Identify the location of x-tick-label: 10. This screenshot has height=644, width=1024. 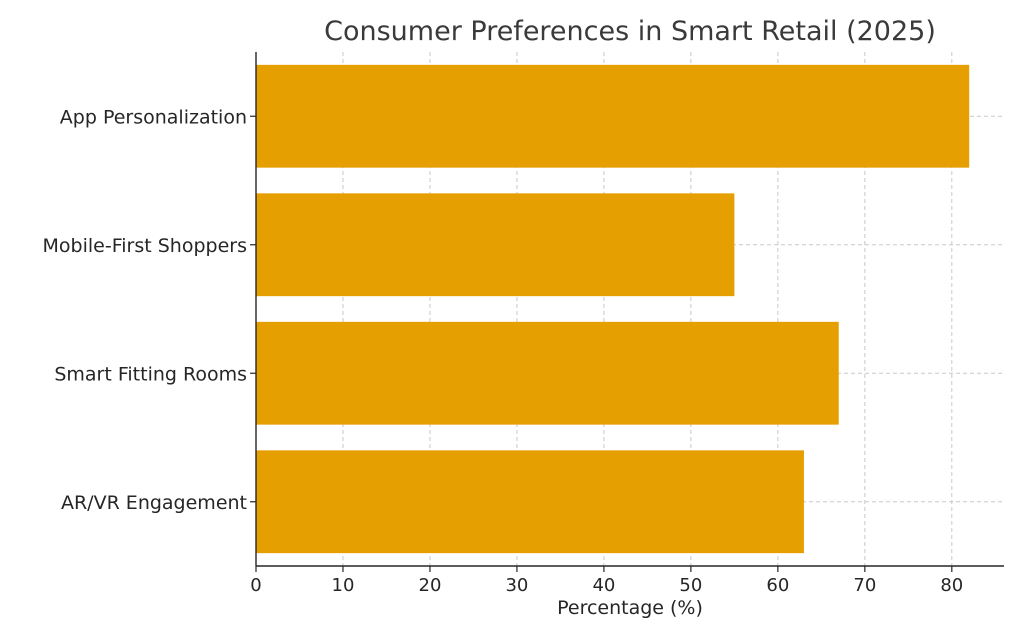
(343, 585).